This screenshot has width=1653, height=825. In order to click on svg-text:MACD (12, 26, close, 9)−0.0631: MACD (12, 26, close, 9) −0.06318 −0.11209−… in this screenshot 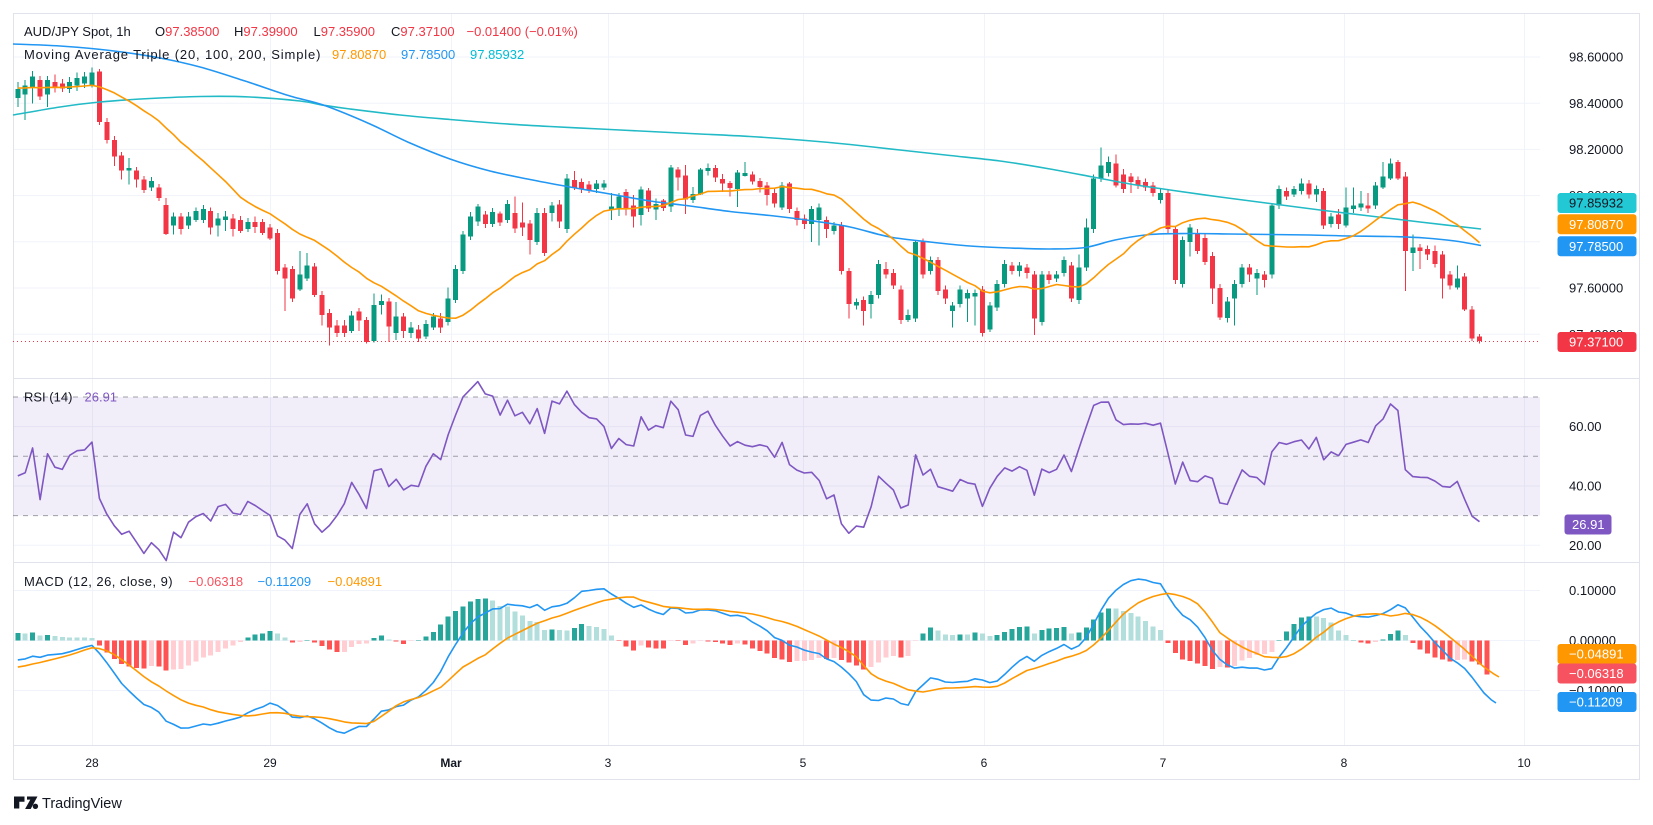, I will do `click(203, 581)`.